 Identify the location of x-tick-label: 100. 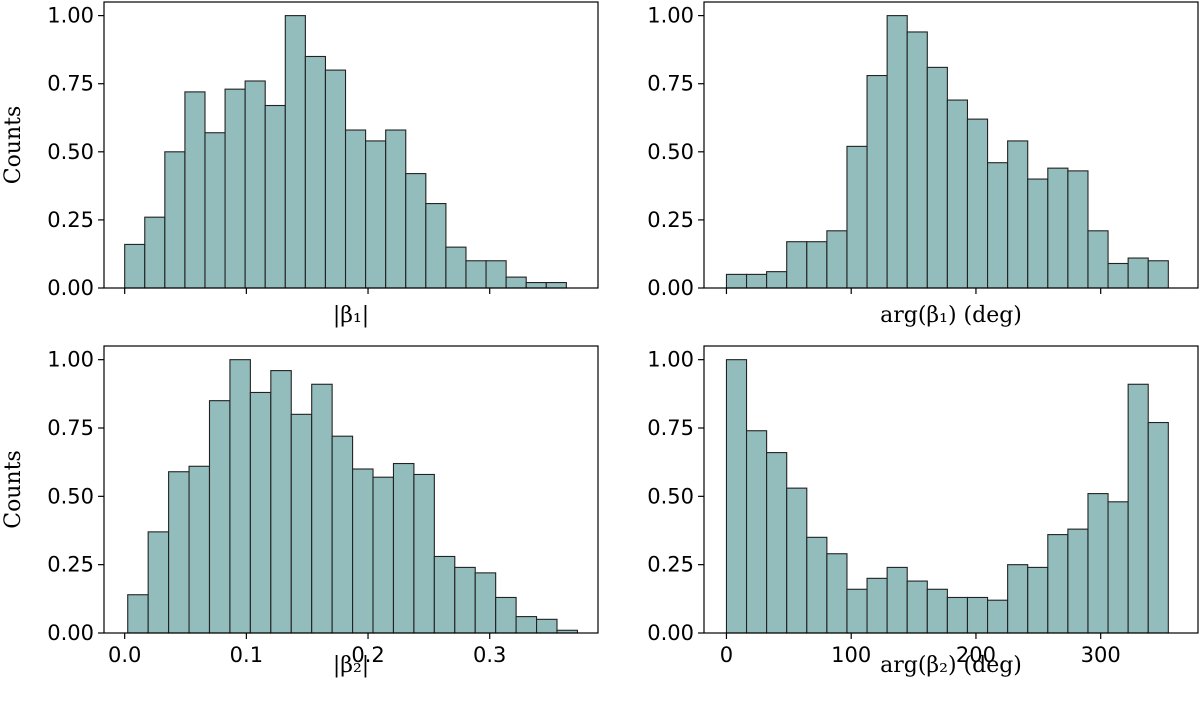
(851, 655).